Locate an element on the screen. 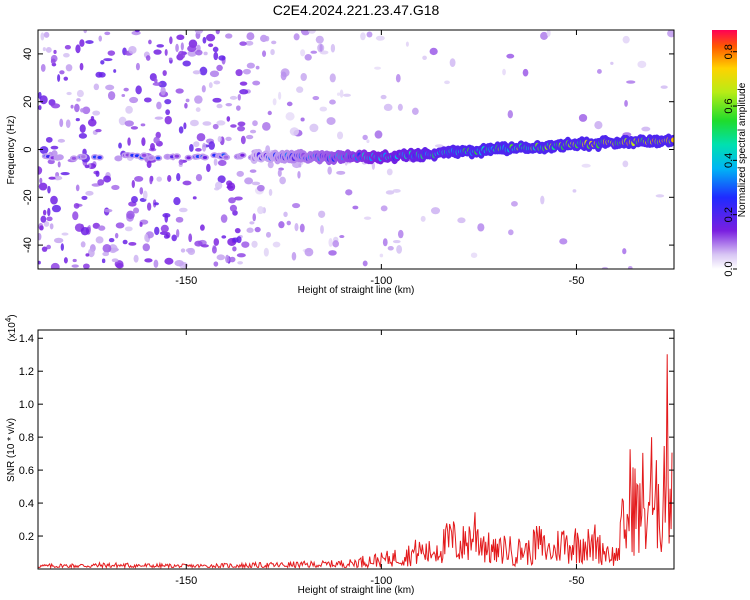 This screenshot has height=600, width=750. scale-close: ) is located at coordinates (12, 315).